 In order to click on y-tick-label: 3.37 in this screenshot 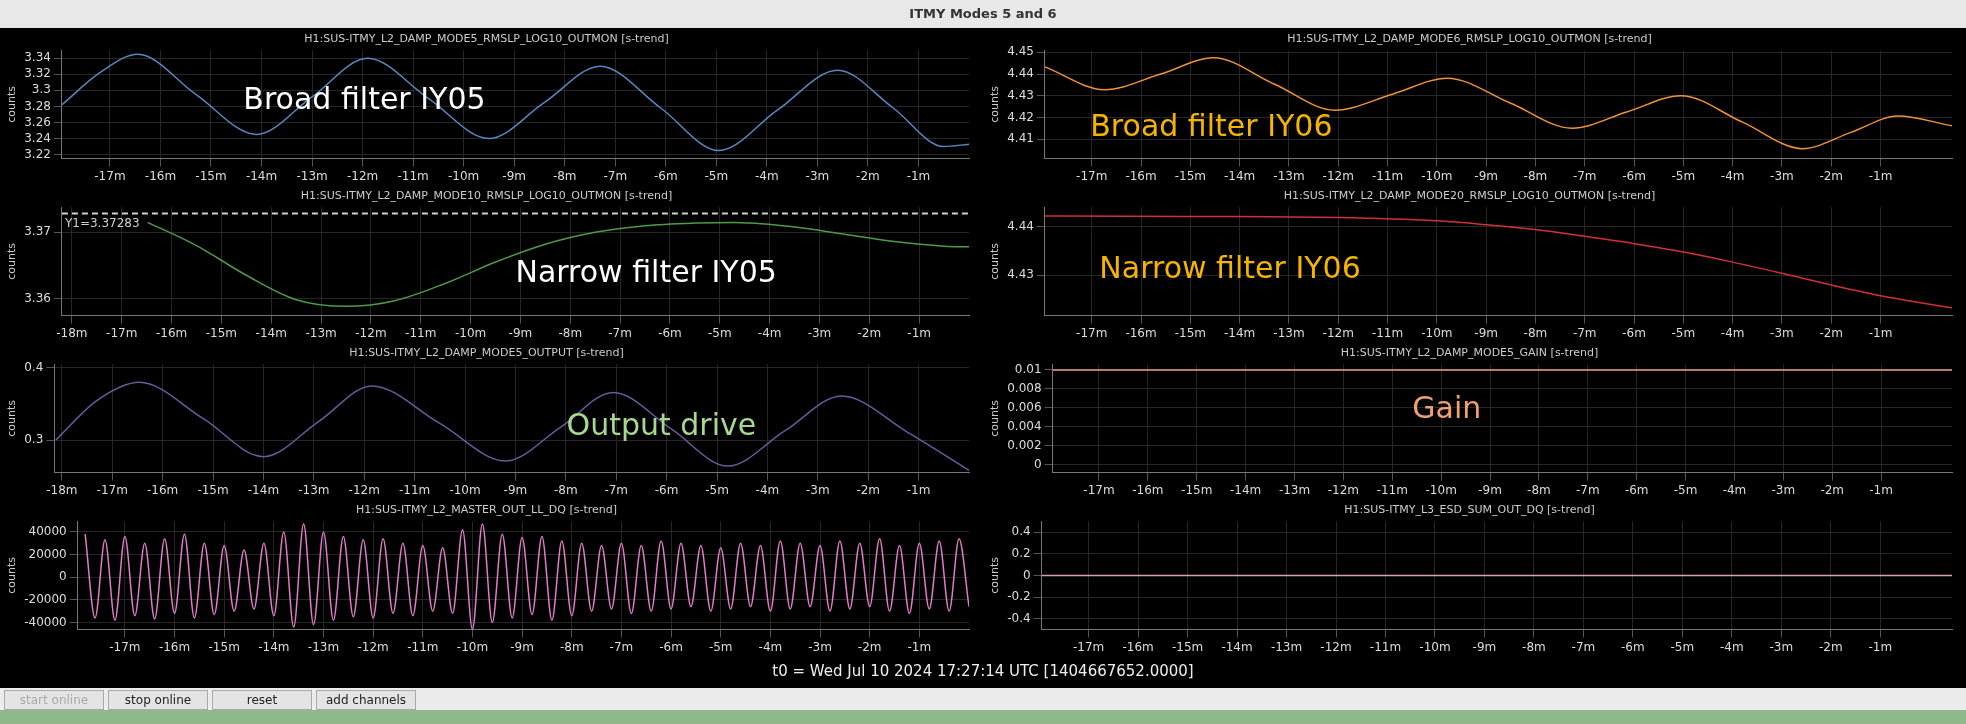, I will do `click(37, 231)`.